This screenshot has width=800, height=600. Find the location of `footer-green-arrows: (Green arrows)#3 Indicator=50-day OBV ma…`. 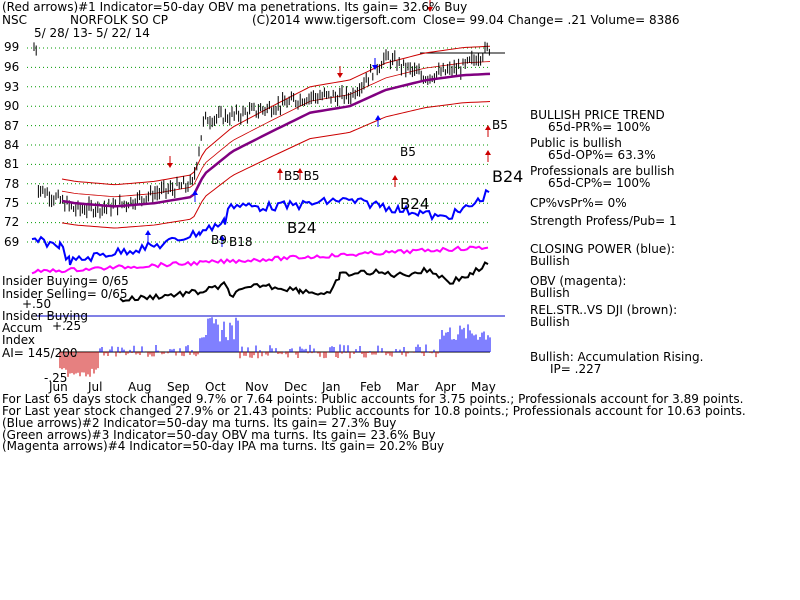

footer-green-arrows: (Green arrows)#3 Indicator=50-day OBV ma… is located at coordinates (219, 435).